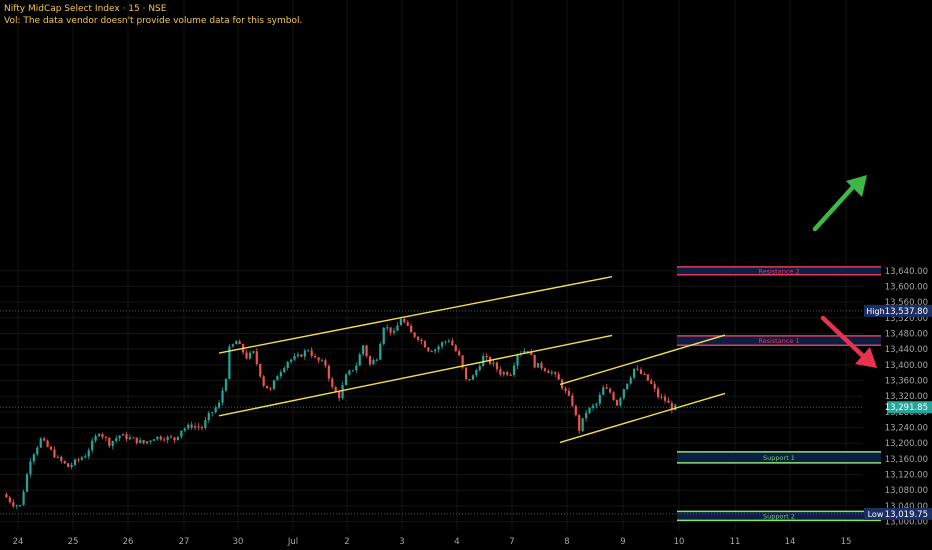  Describe the element at coordinates (679, 542) in the screenshot. I see `x-tick-label: 10` at that location.